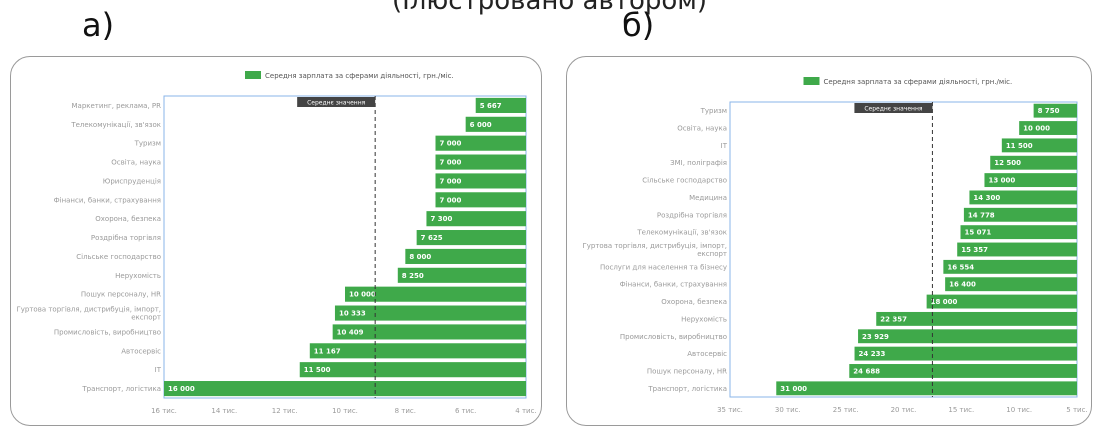 This screenshot has width=1099, height=427. I want to click on x-tick-label: 16 тис., so click(164, 411).